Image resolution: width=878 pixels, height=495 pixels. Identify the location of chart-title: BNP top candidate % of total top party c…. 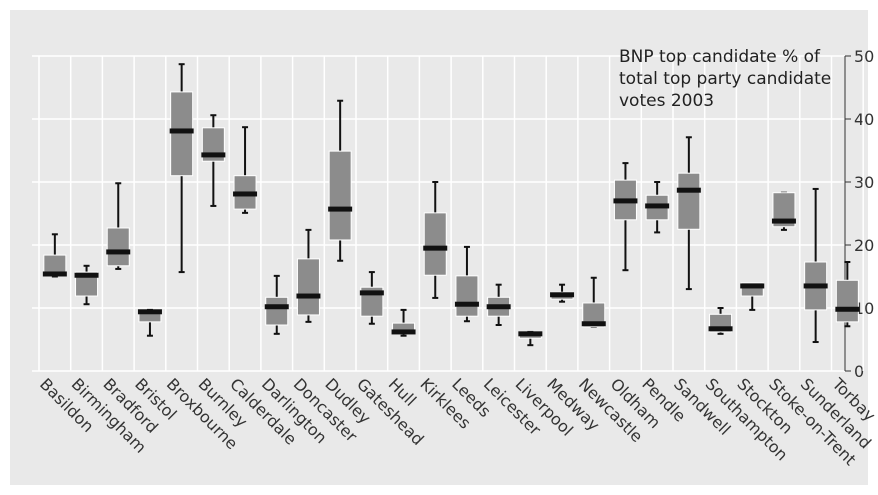
(725, 79).